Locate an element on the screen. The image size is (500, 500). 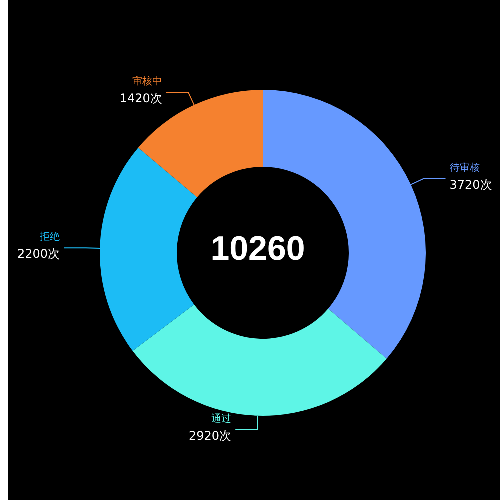
data-label: 2920次 is located at coordinates (210, 435).